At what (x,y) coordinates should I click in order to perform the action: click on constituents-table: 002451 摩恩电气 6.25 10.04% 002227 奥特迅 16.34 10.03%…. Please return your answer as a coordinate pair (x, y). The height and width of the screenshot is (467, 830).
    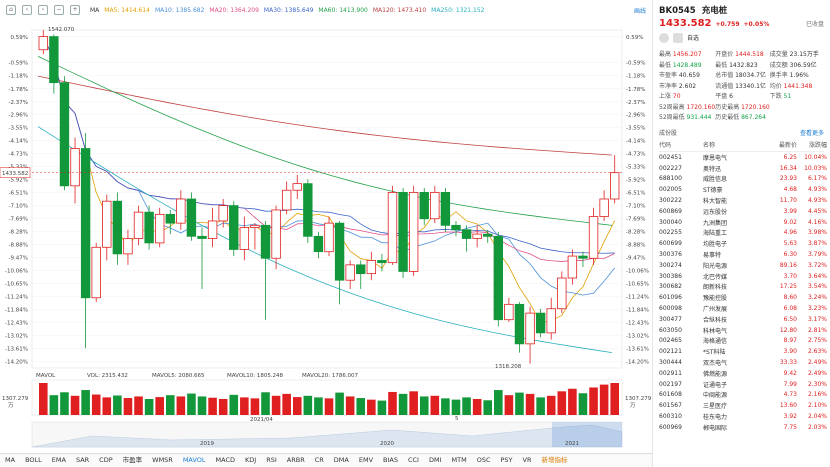
    Looking at the image, I should click on (743, 292).